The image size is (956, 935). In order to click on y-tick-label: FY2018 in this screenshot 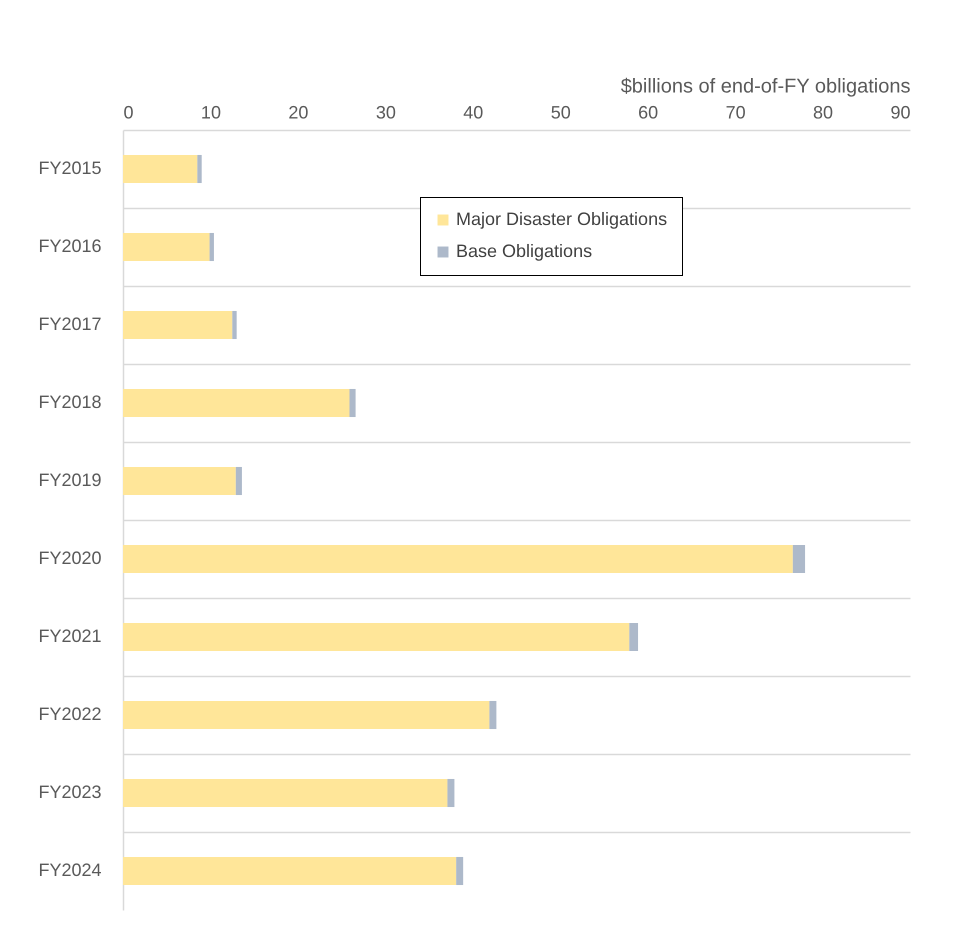, I will do `click(70, 402)`.